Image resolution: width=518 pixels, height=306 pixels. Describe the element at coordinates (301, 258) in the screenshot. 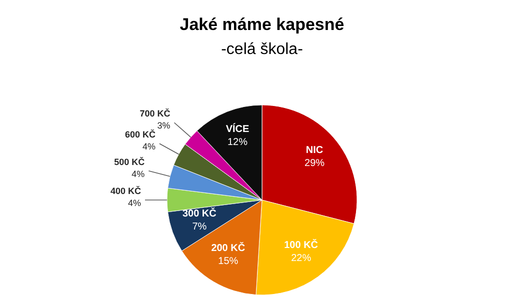

I see `data-label: 22%` at that location.